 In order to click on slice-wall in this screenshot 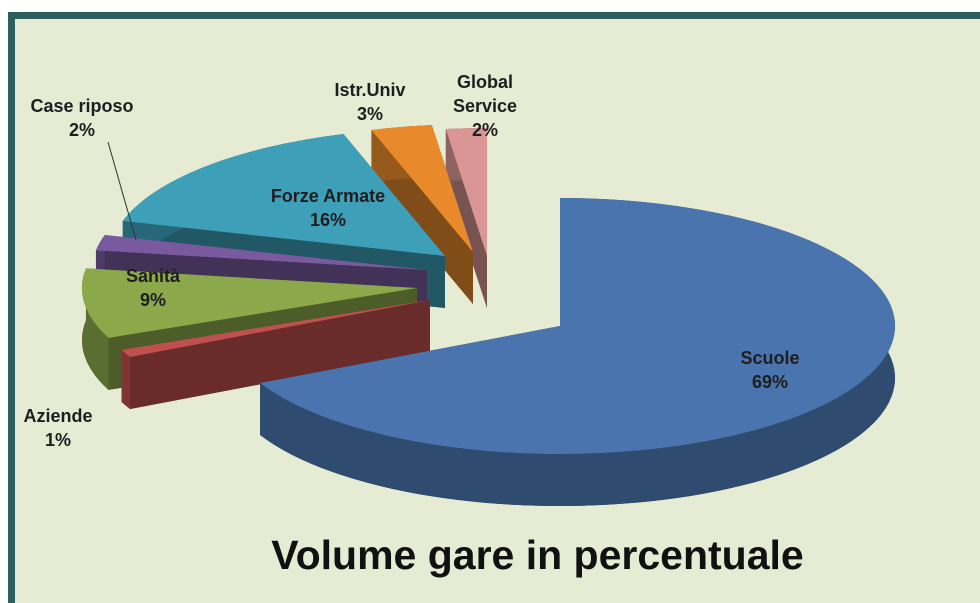, I will do `click(276, 351)`.